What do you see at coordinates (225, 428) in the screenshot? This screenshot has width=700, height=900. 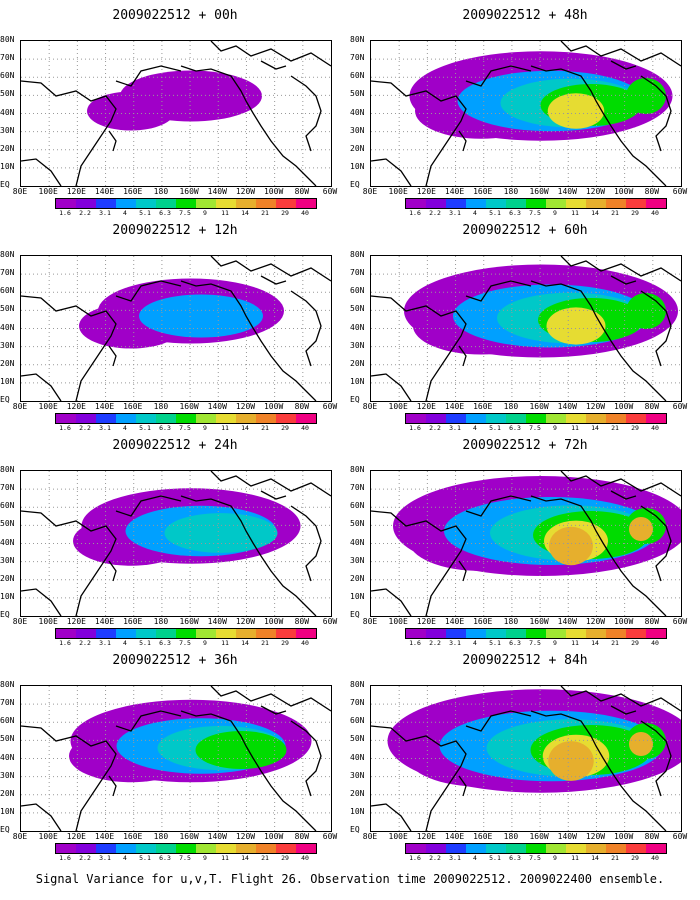 I see `colorbar-label: 11` at bounding box center [225, 428].